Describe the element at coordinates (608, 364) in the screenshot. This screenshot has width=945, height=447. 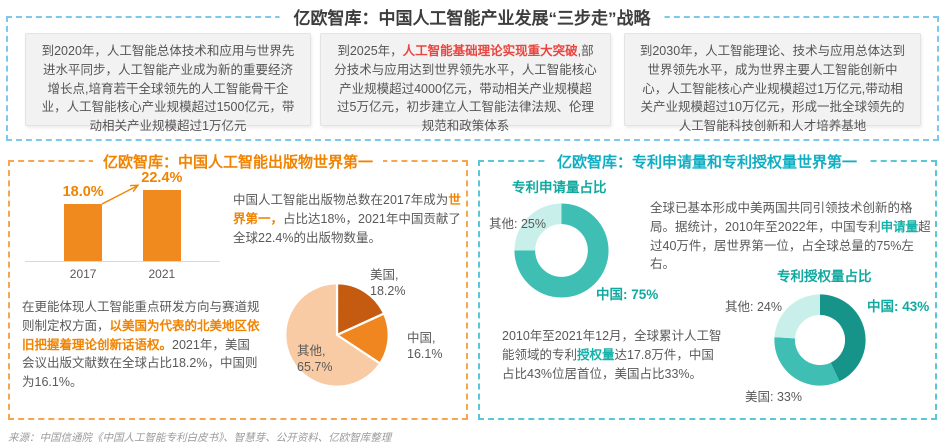
I see `pat-para2-post: 达17.8万件，中国占比43%位居首位，美国占比33%。` at that location.